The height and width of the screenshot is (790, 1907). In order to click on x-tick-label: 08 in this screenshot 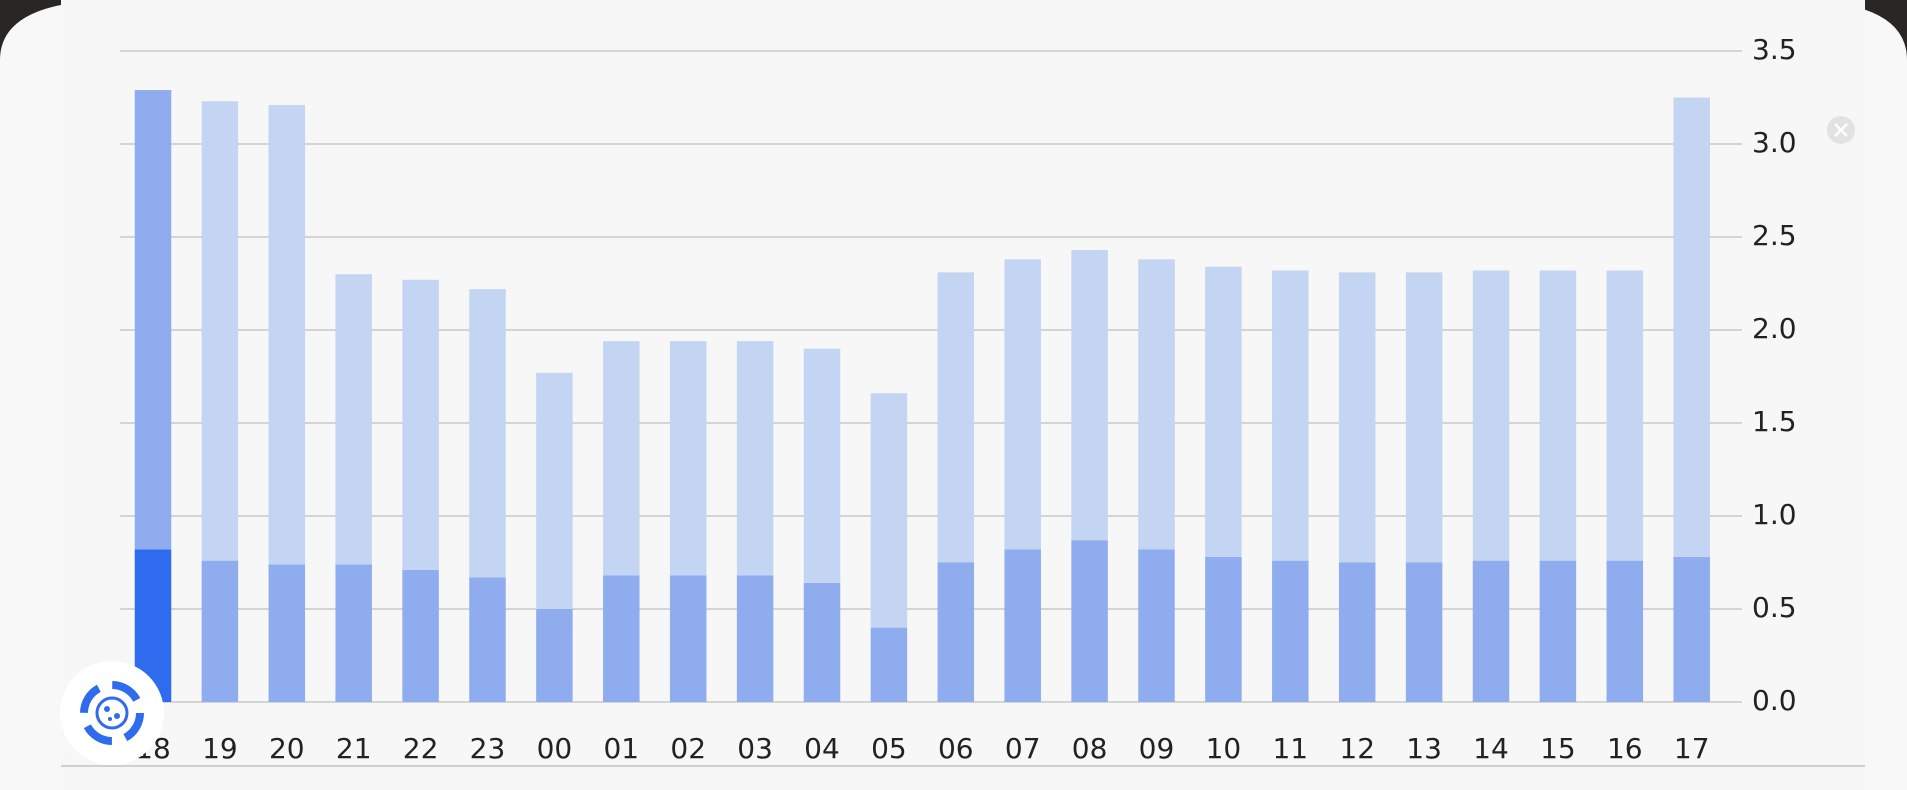, I will do `click(1090, 748)`.